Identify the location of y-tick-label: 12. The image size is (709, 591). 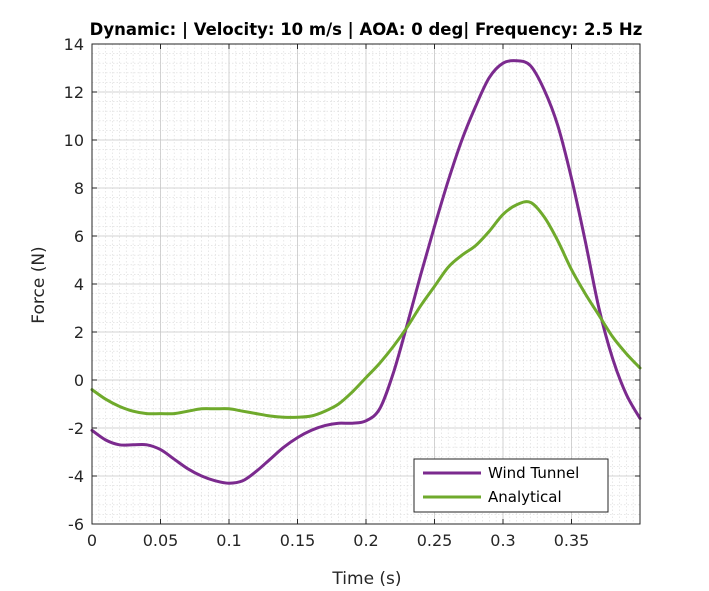
(74, 92).